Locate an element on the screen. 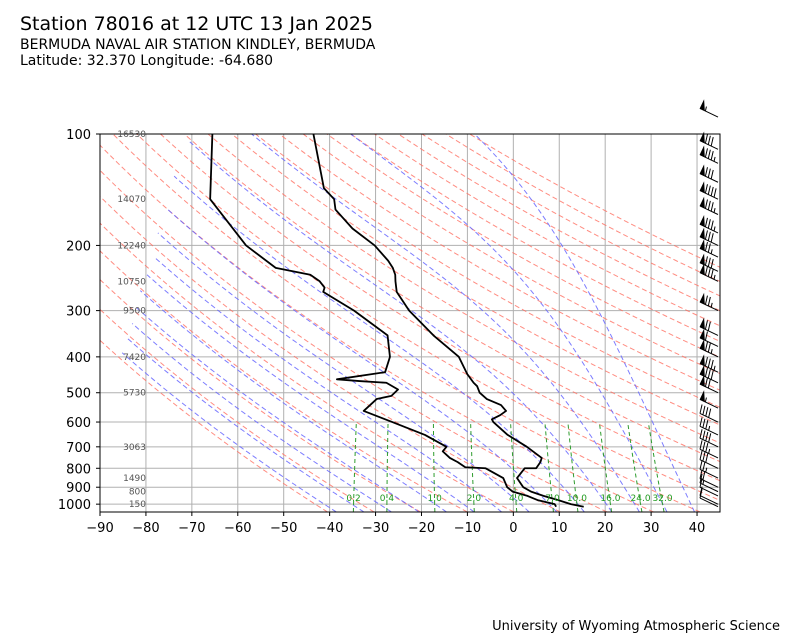 The height and width of the screenshot is (640, 800). mixing-ratio-label: 7.0 is located at coordinates (552, 499).